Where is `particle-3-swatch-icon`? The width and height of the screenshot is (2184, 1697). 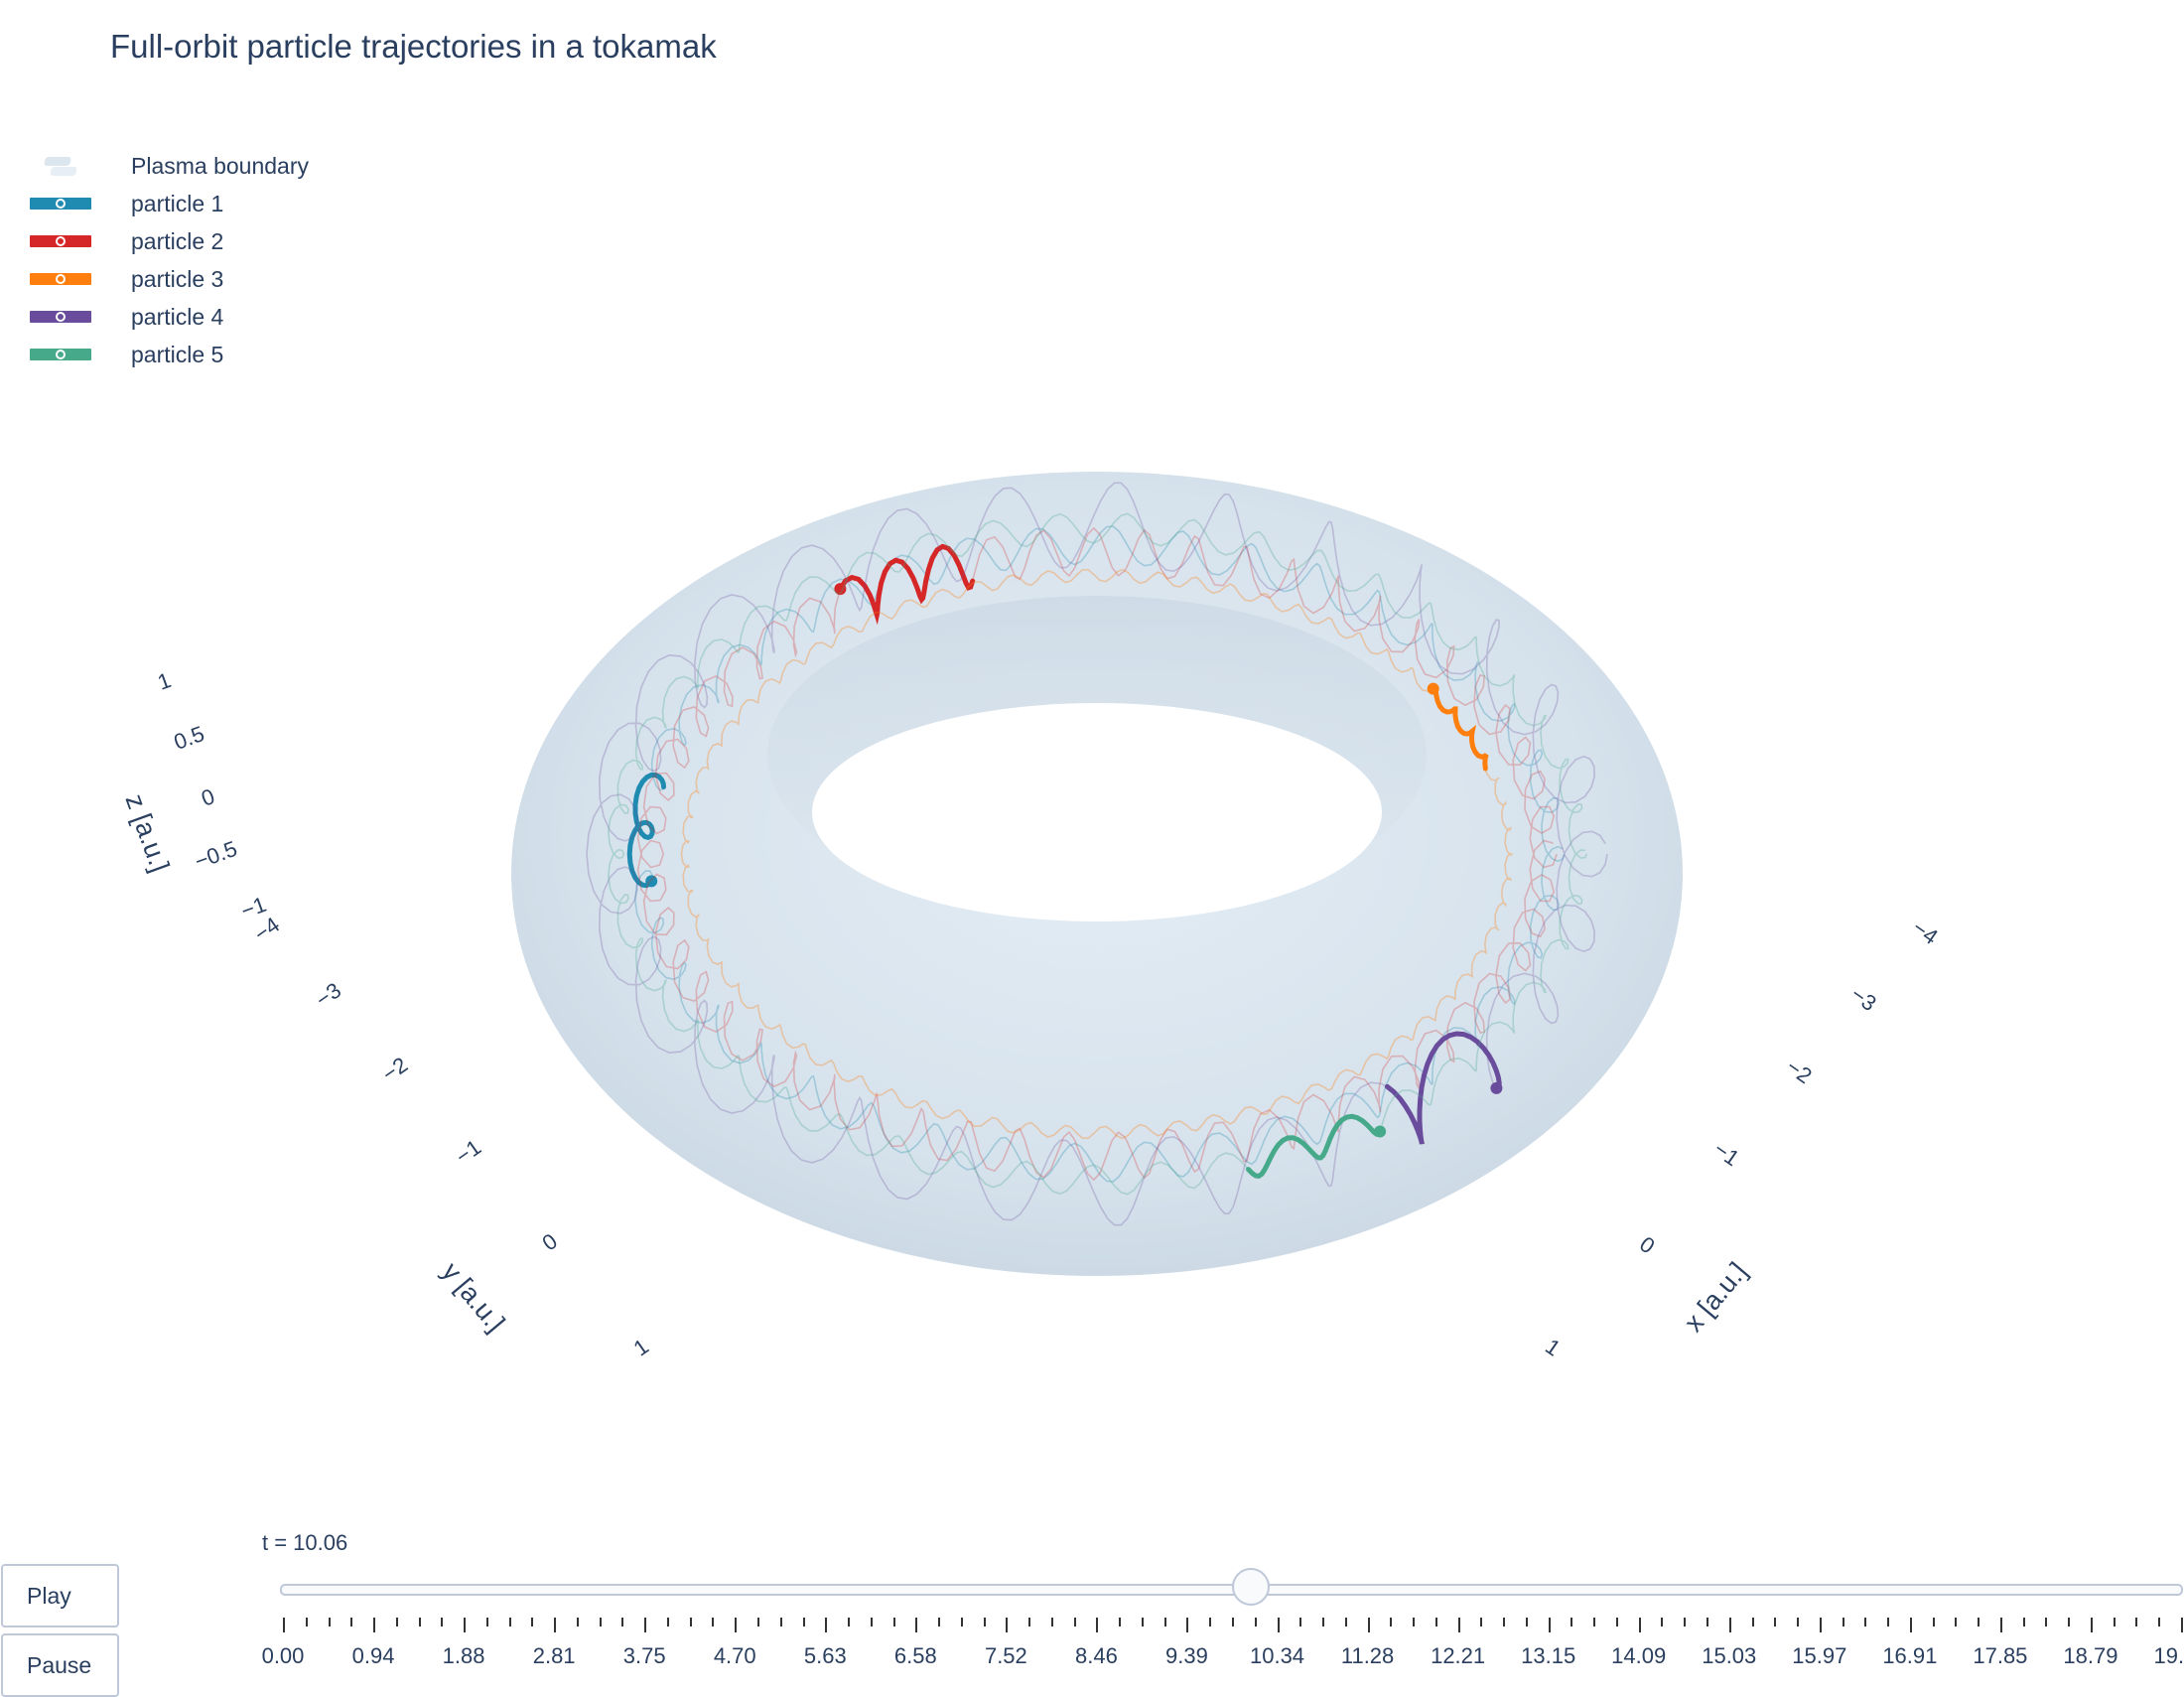
particle-3-swatch-icon is located at coordinates (60, 279).